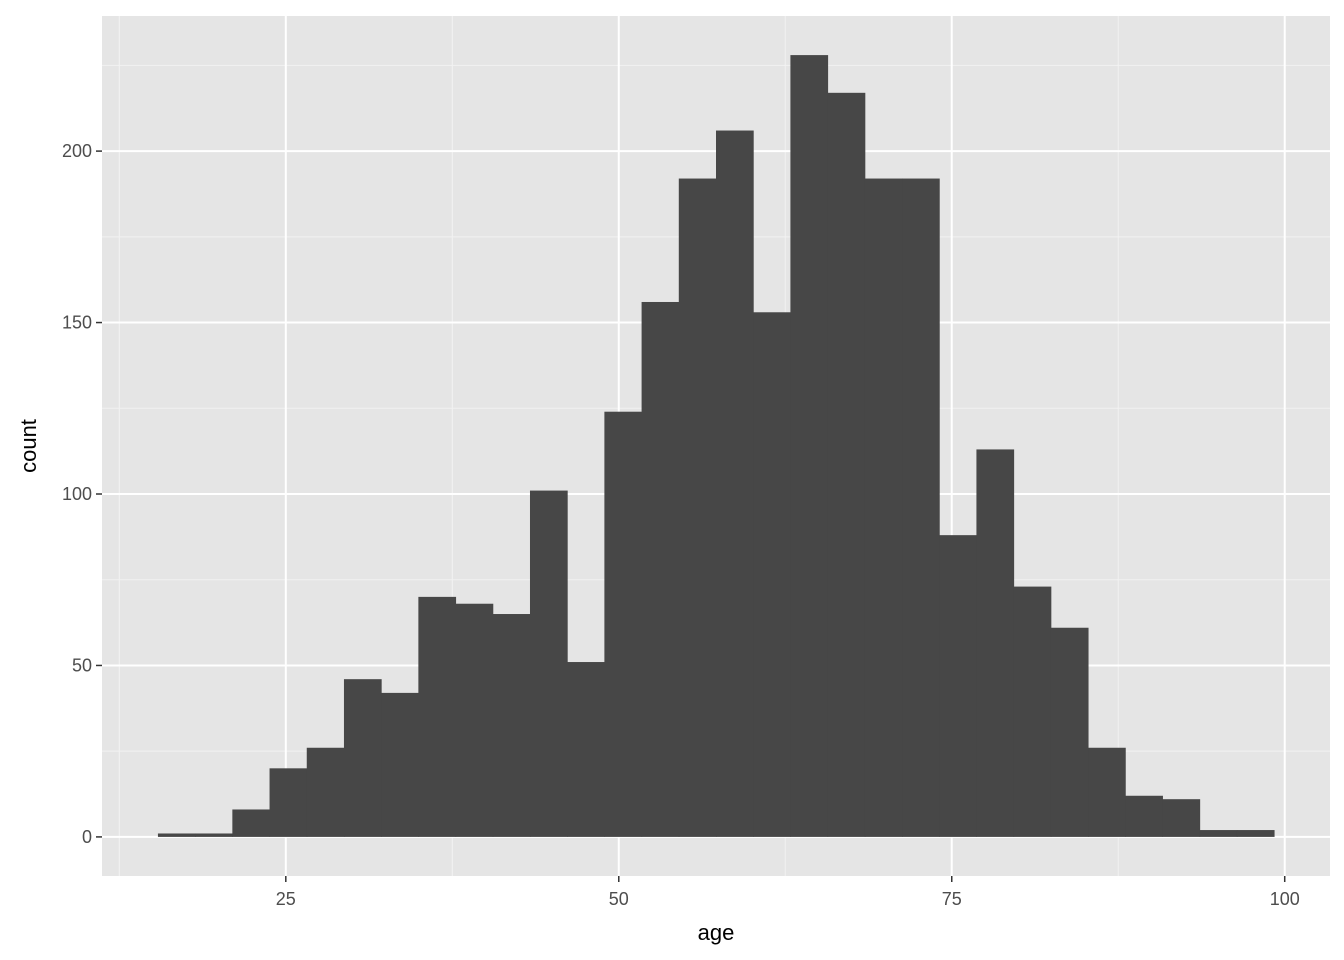 Image resolution: width=1344 pixels, height=960 pixels. I want to click on y-tick-label: 100, so click(77, 494).